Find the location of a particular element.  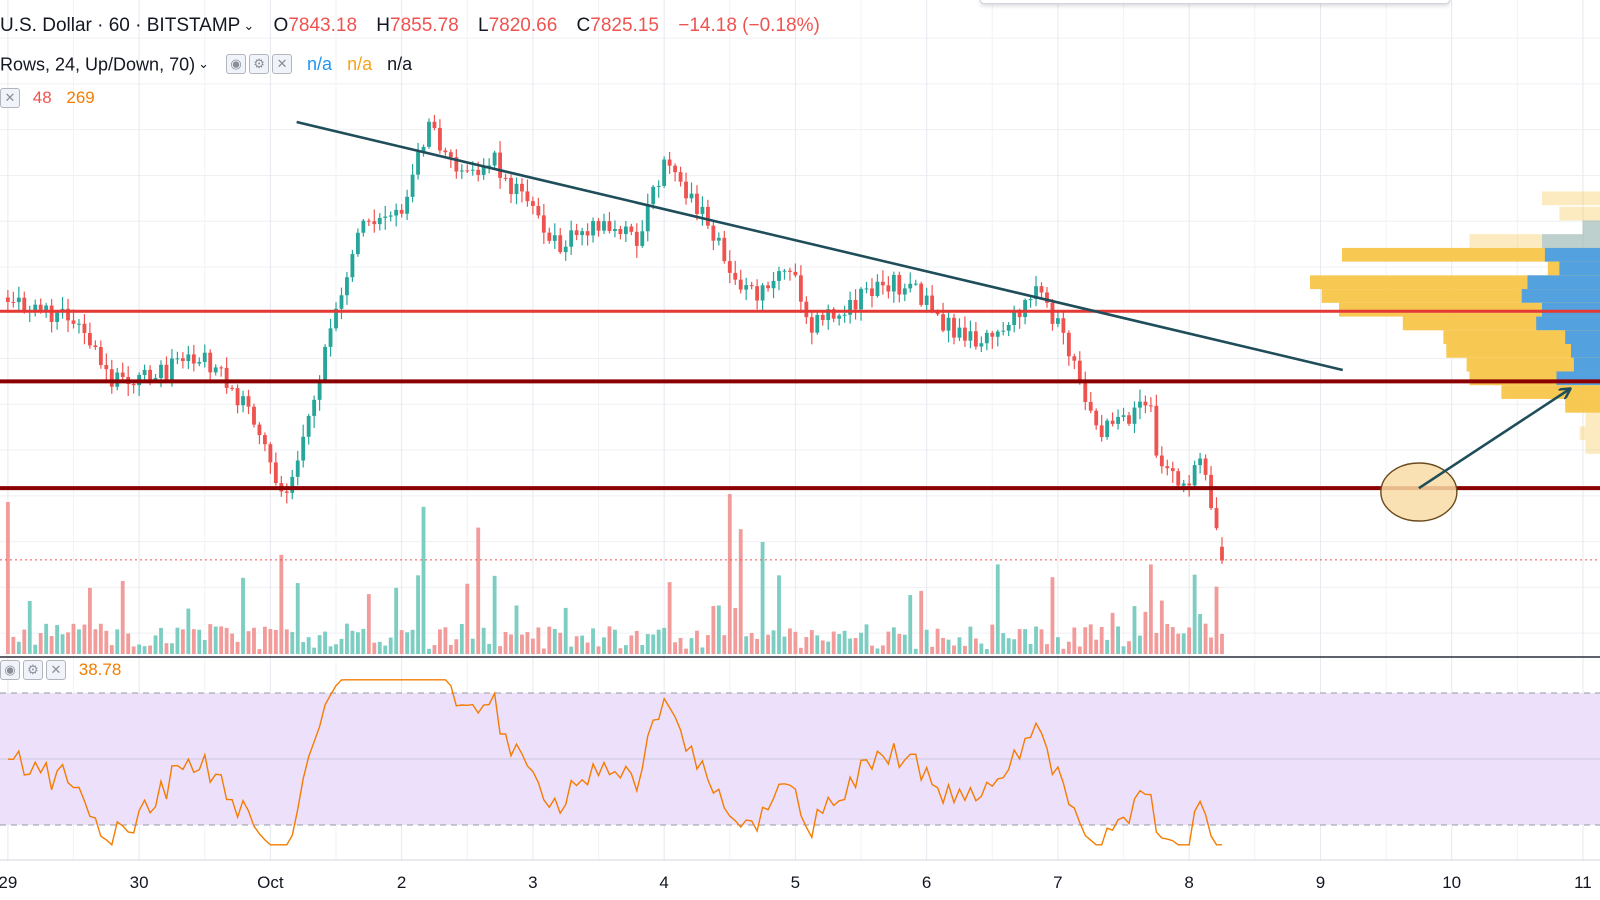

volume-profile-legend: Rows, 24, Up/Down, 70) ⌄ ◉ ⚙ ✕ n/a n/a n/a is located at coordinates (206, 63).